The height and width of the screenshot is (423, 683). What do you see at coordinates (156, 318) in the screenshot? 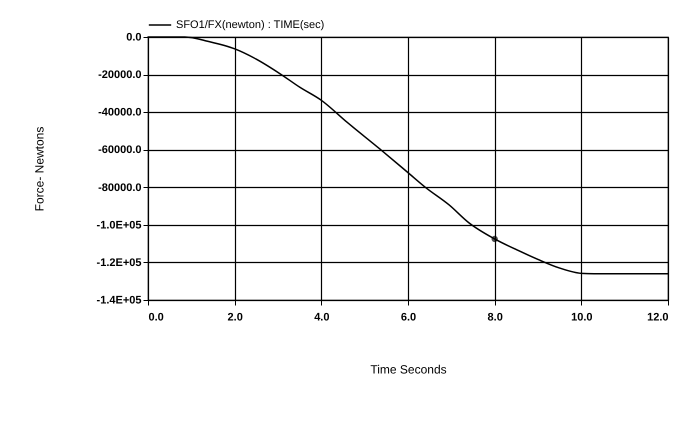
I see `x-tick-label: 0.0` at bounding box center [156, 318].